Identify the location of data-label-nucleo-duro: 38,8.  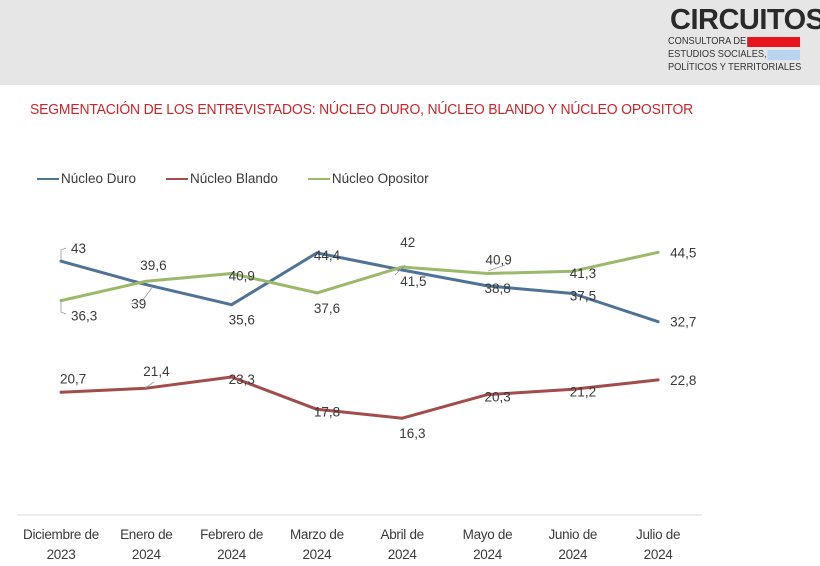
(498, 288).